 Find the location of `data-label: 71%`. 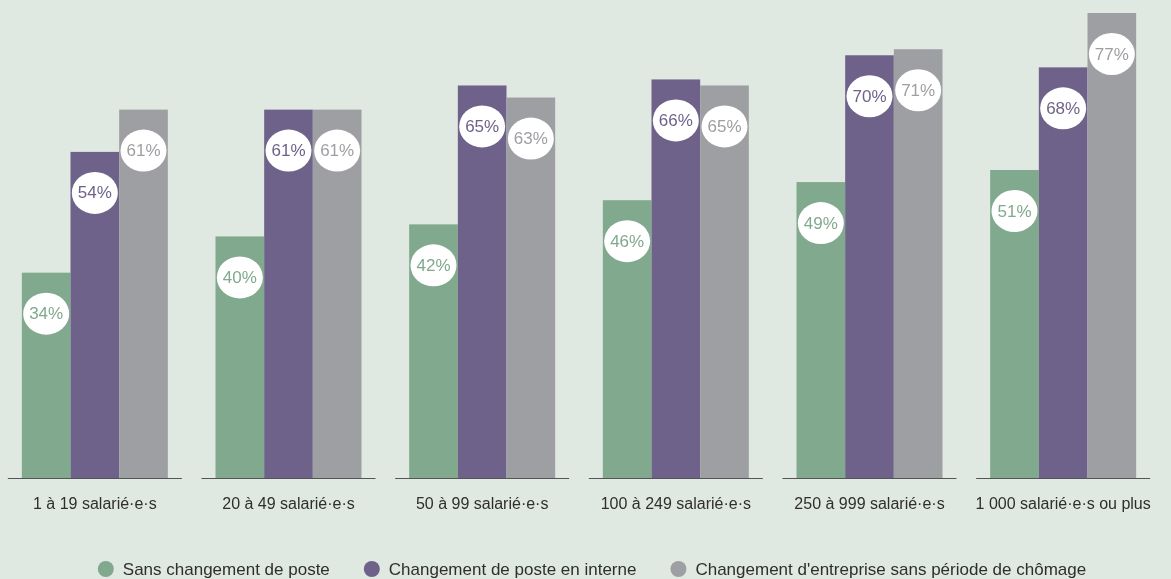

data-label: 71% is located at coordinates (918, 90).